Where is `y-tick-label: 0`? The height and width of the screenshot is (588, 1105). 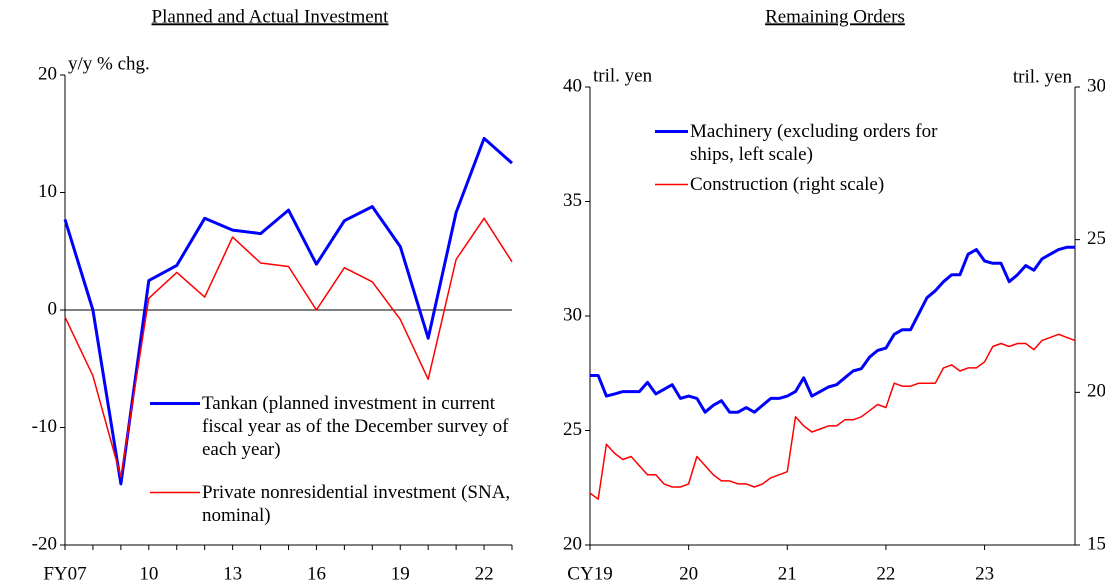
y-tick-label: 0 is located at coordinates (53, 308).